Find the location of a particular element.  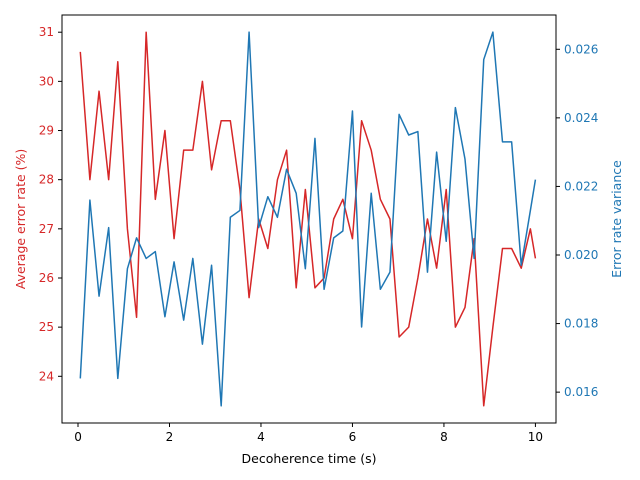

left-tick-label: 28 is located at coordinates (46, 180).